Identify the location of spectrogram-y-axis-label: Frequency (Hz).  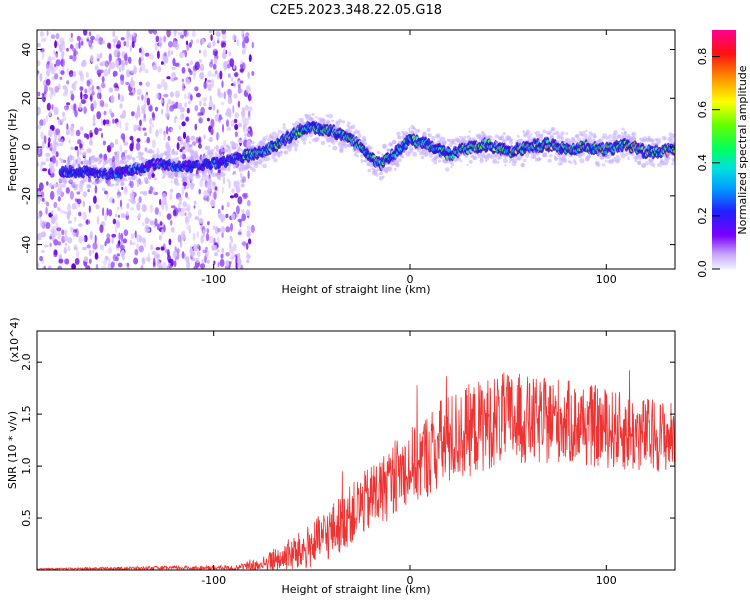
(12, 150).